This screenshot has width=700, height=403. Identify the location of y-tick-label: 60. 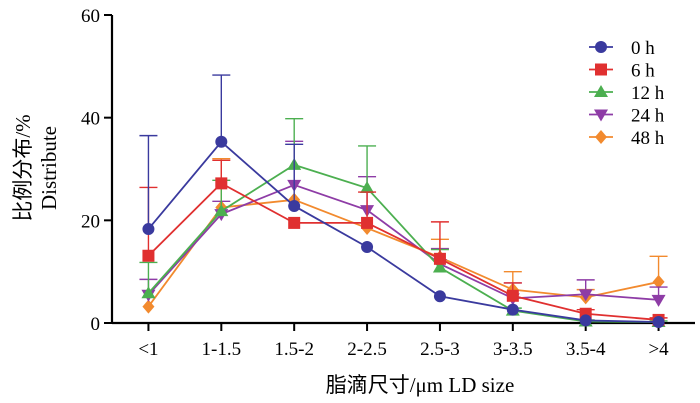
(90, 16).